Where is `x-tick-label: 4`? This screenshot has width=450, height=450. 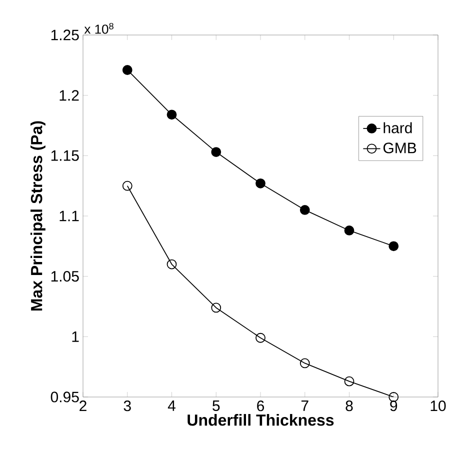
x-tick-label: 4 is located at coordinates (172, 405).